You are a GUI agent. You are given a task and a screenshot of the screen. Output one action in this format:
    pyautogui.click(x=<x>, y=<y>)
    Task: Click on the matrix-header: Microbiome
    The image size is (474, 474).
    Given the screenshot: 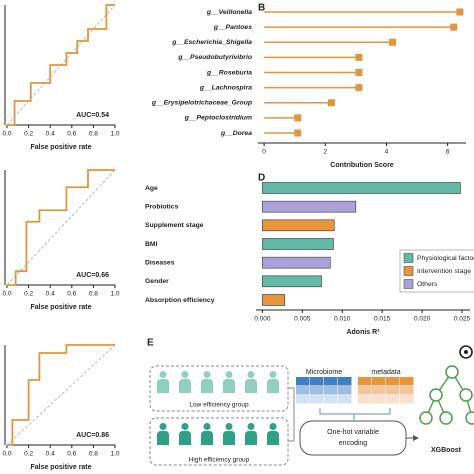 What is the action you would take?
    pyautogui.click(x=324, y=372)
    